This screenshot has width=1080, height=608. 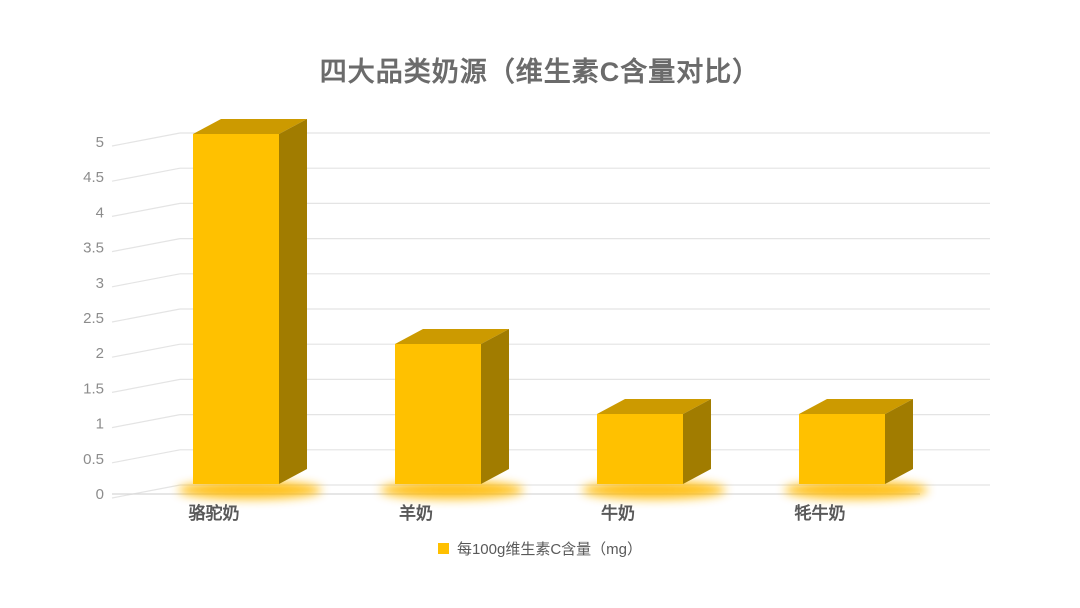 What do you see at coordinates (618, 513) in the screenshot?
I see `x-axis-category-label: 牛奶` at bounding box center [618, 513].